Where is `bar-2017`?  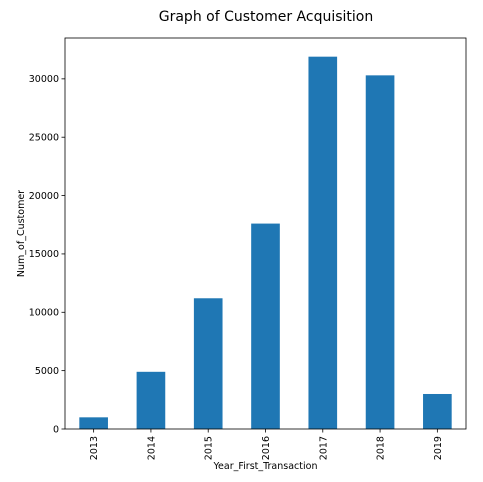
bar-2017 is located at coordinates (323, 243).